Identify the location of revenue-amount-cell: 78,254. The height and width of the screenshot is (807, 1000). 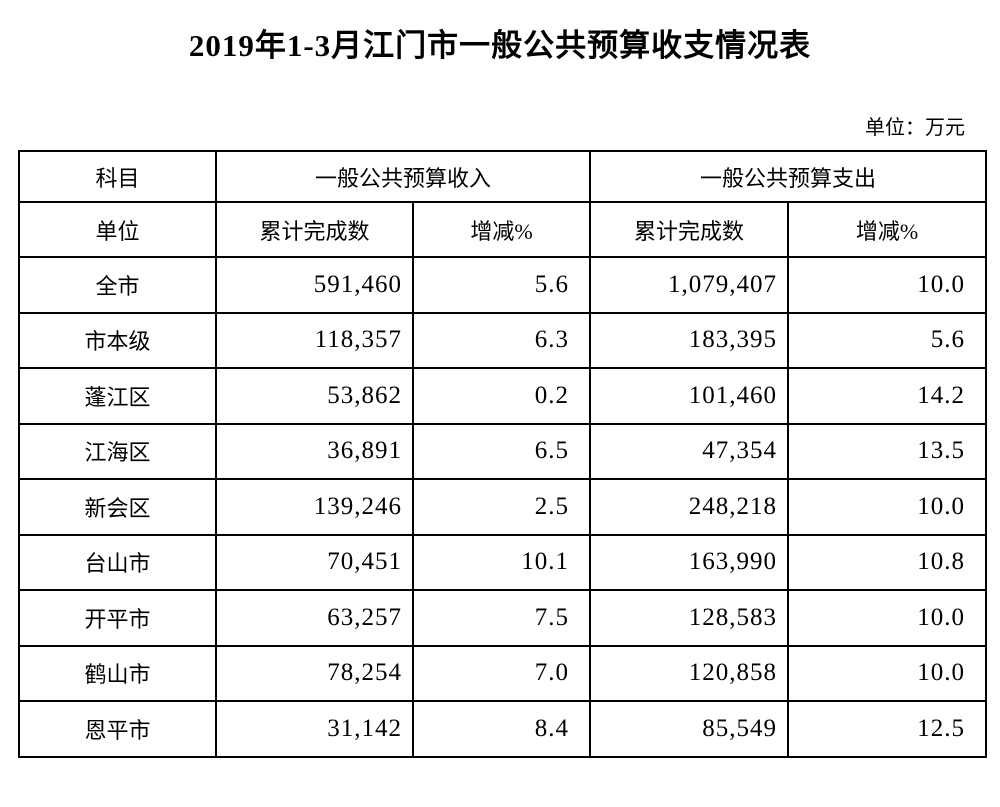
(314, 673).